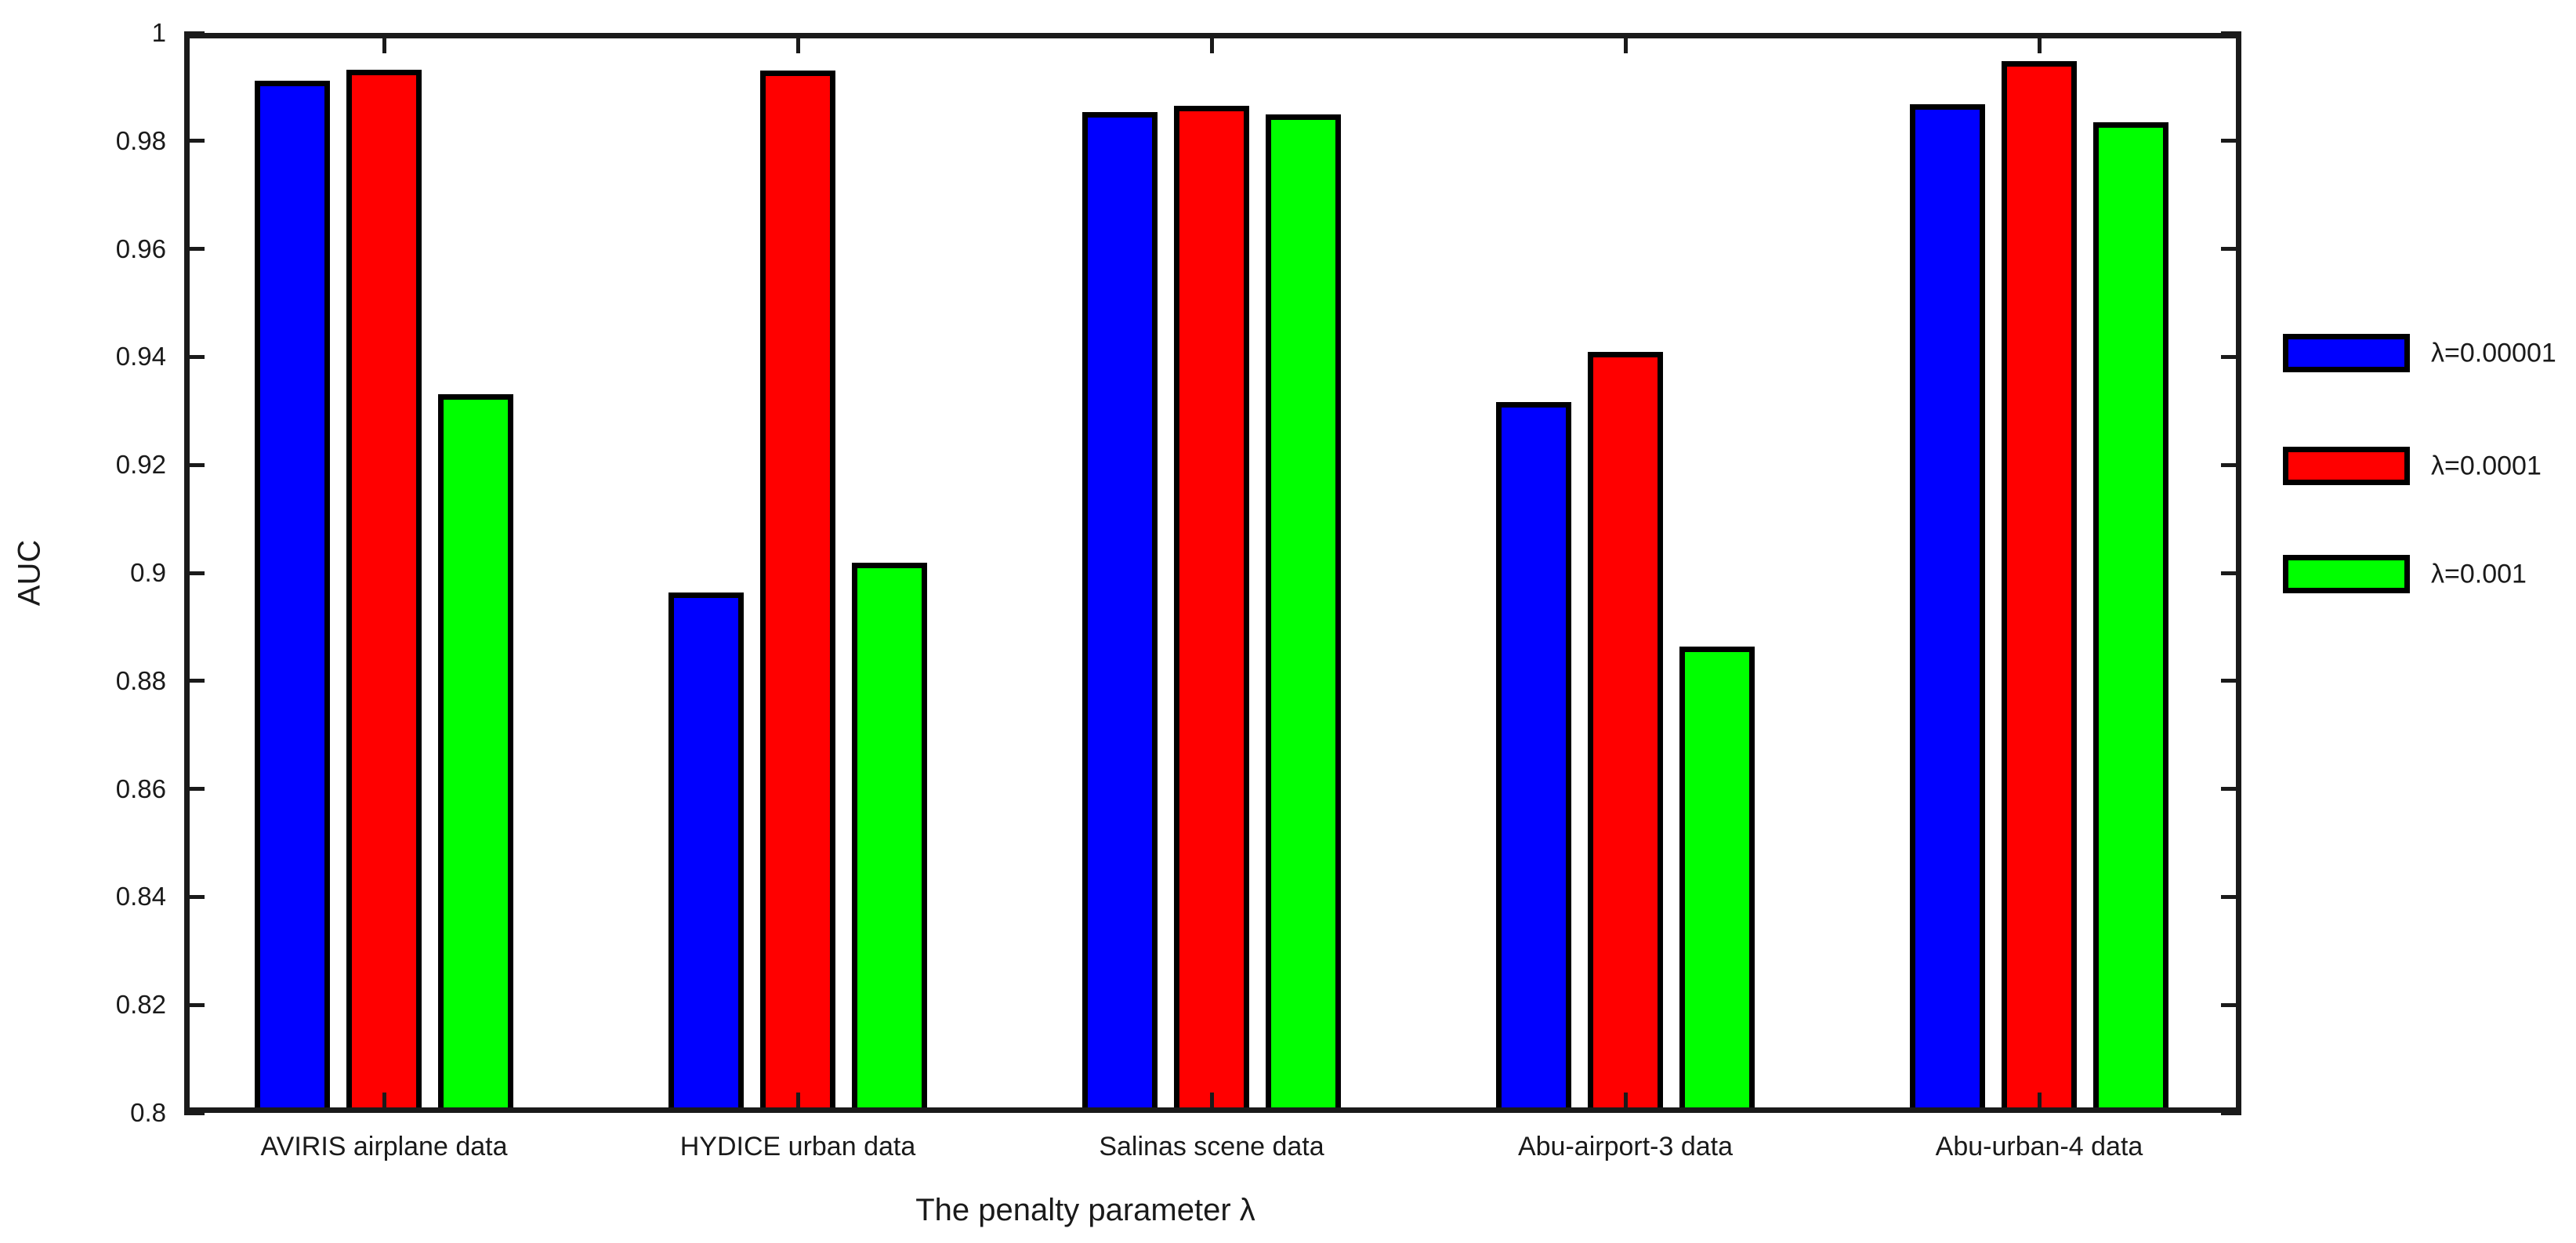 The width and height of the screenshot is (2576, 1243). Describe the element at coordinates (1625, 1146) in the screenshot. I see `x-tick-label-abu-airport-3-data: Abu-airport-3 data` at that location.